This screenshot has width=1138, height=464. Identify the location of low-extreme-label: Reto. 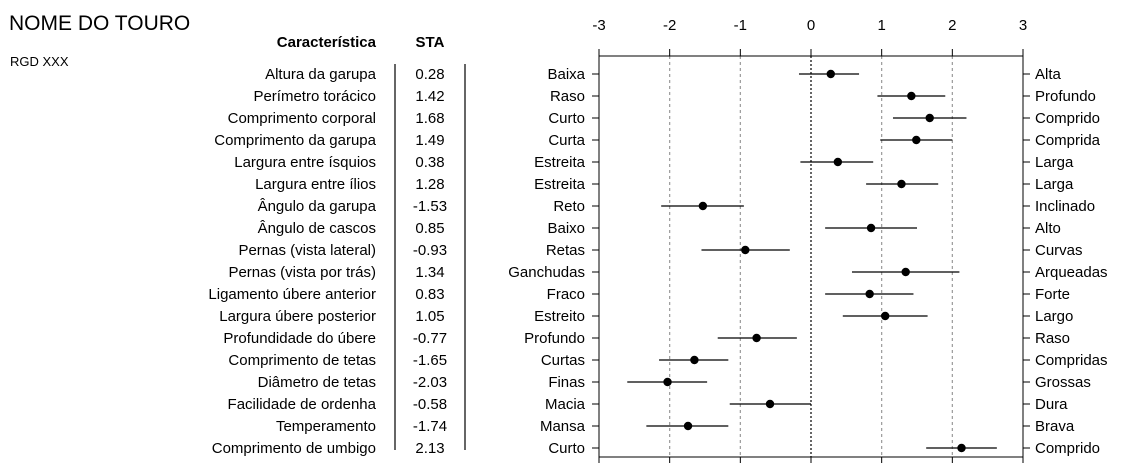
(569, 206).